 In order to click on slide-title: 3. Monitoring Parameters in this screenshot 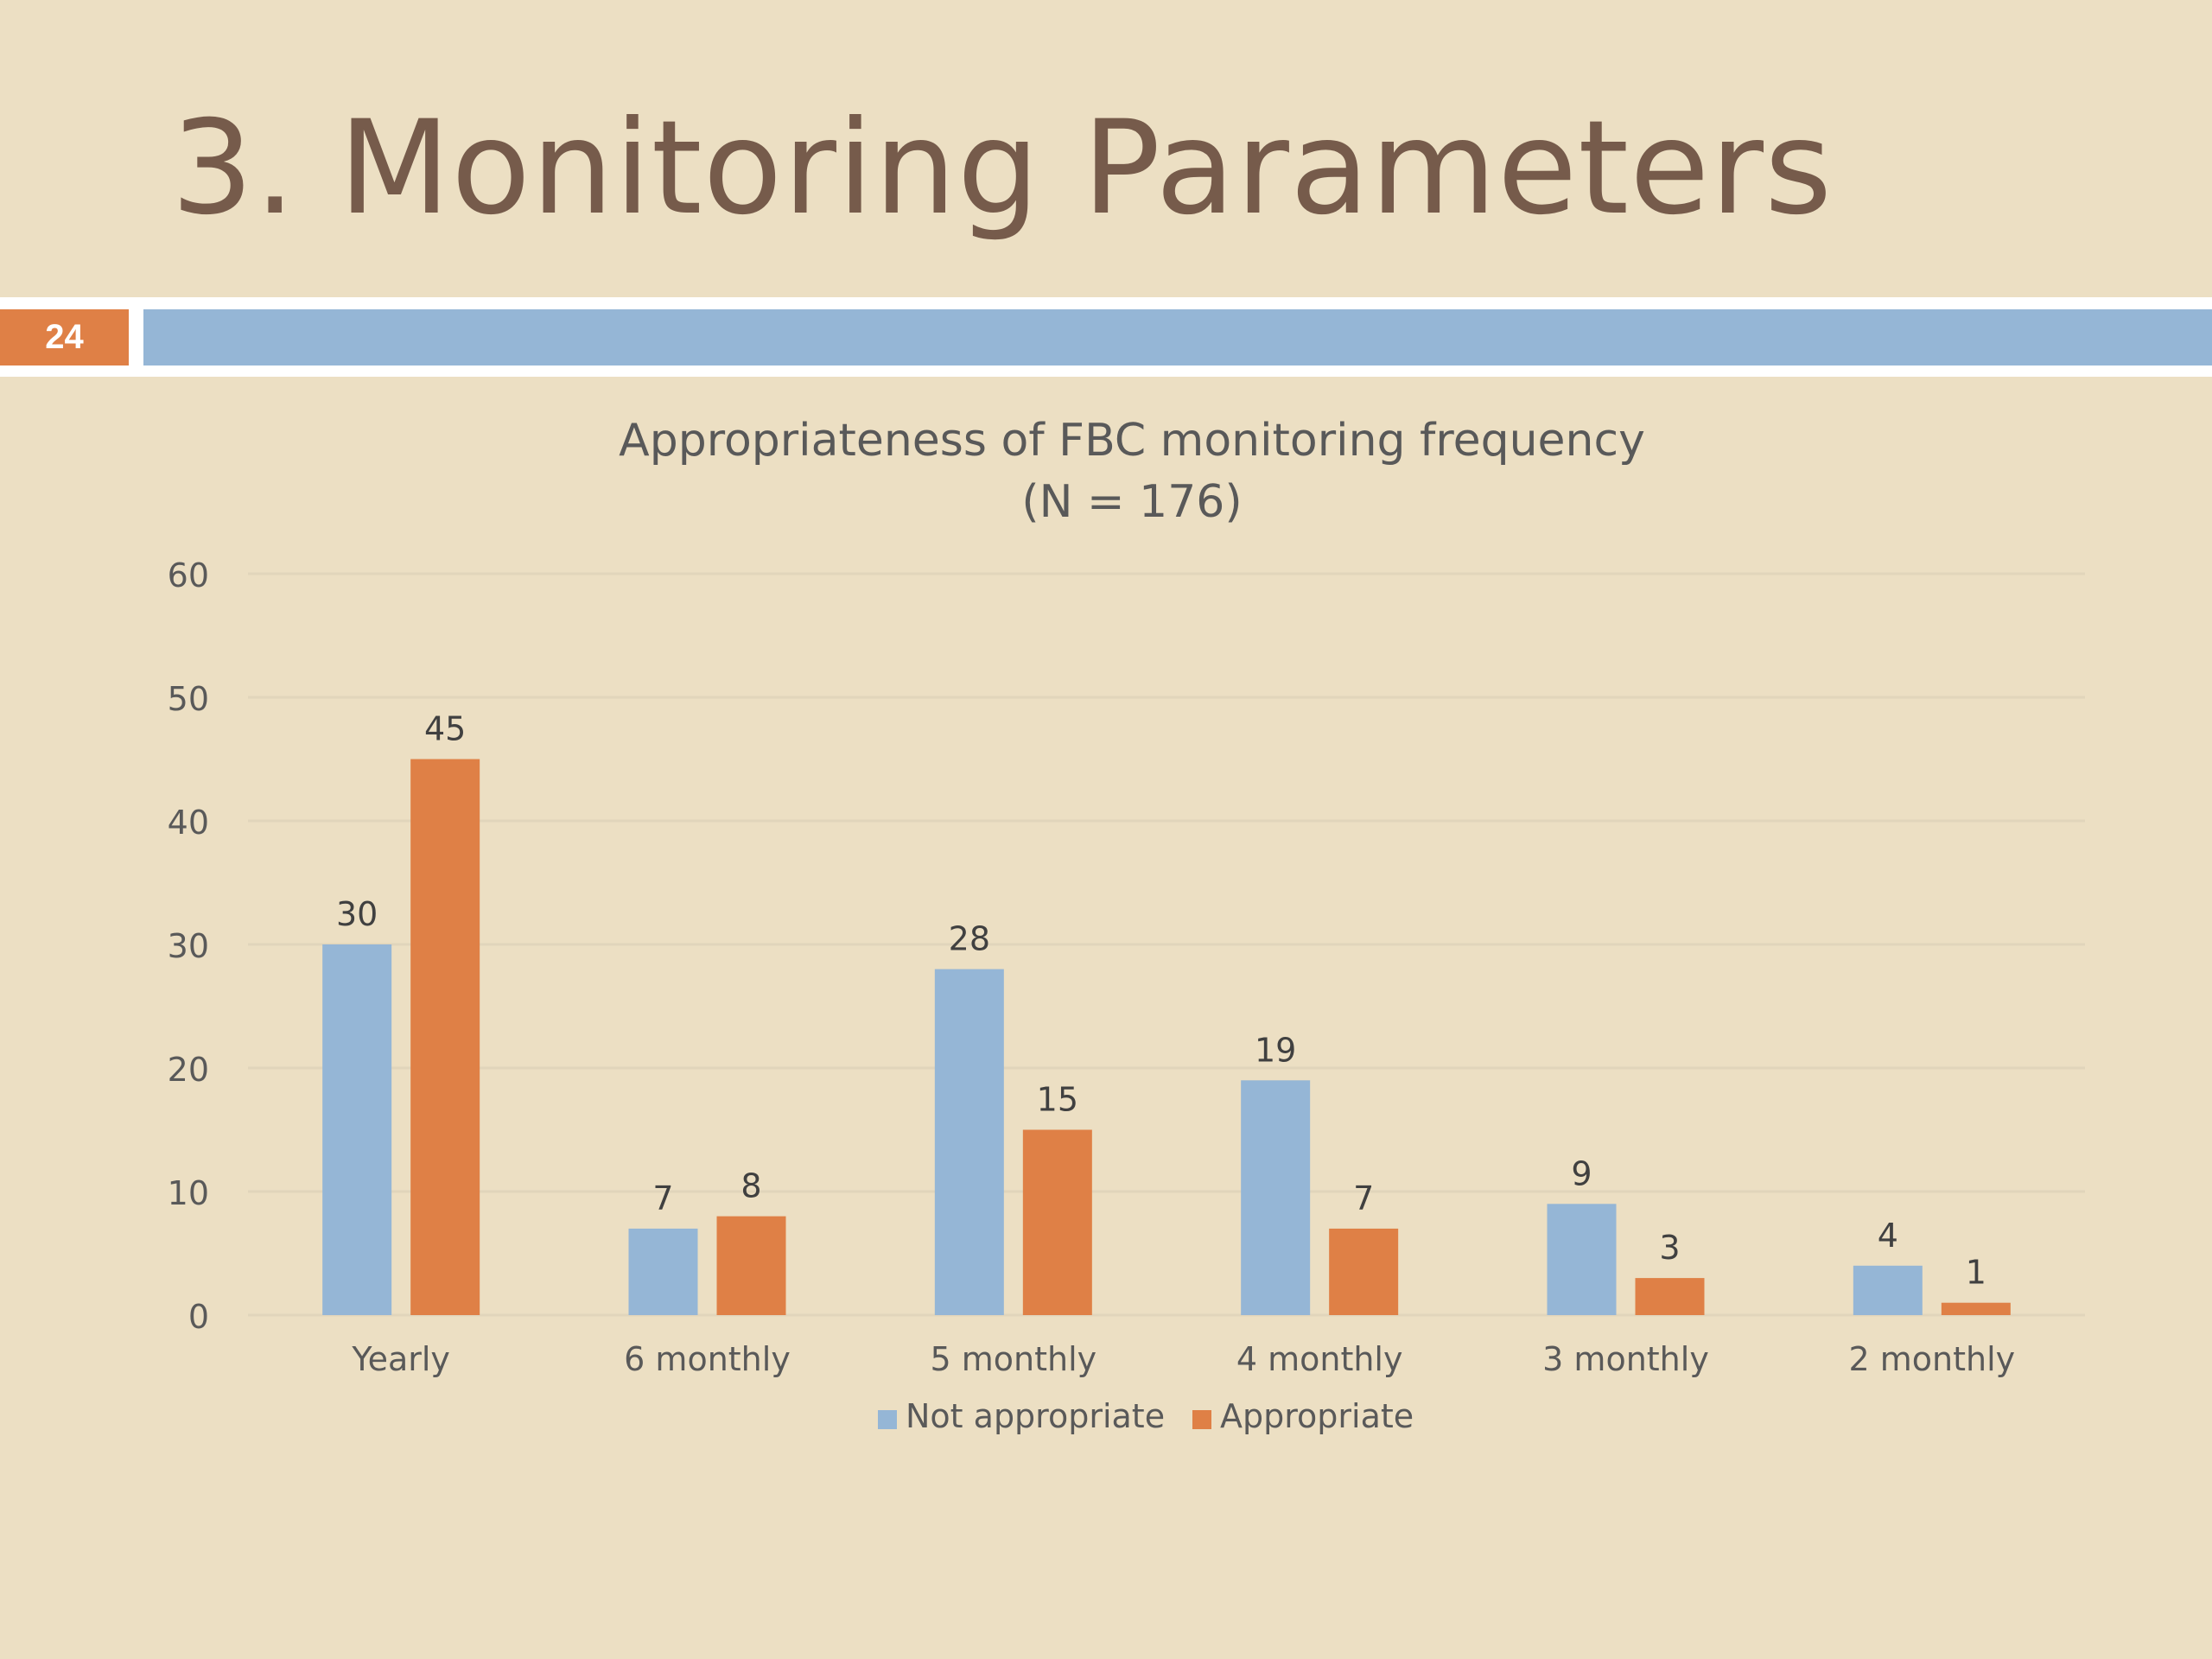, I will do `click(1002, 168)`.